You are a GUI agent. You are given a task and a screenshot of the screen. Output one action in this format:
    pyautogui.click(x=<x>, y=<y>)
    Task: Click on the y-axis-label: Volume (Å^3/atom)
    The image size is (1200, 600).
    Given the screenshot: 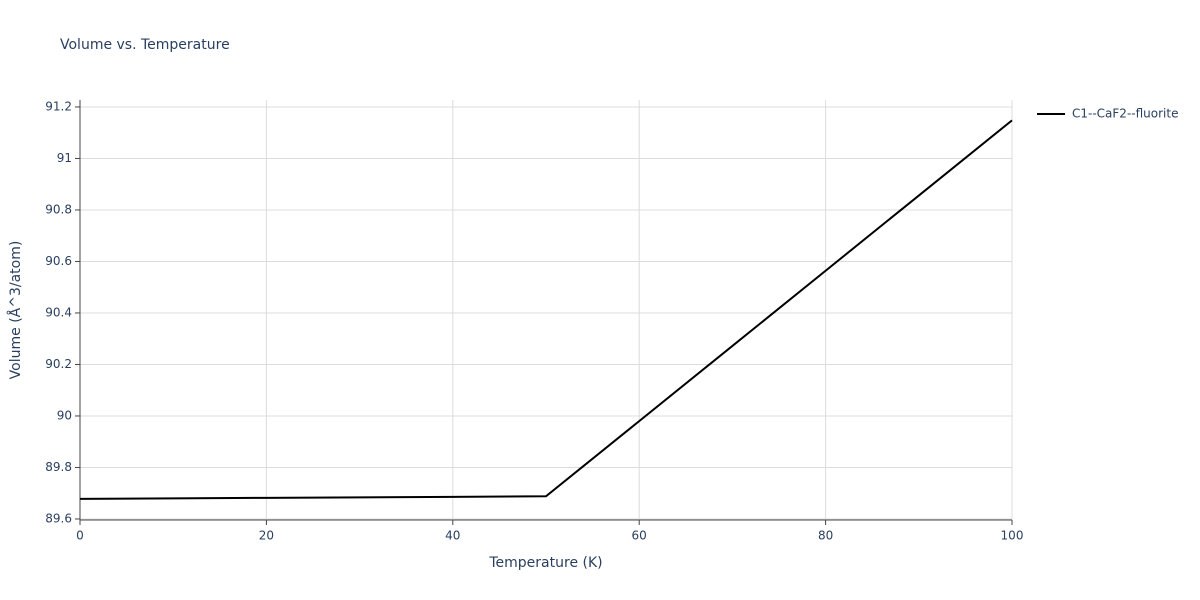 What is the action you would take?
    pyautogui.click(x=15, y=310)
    